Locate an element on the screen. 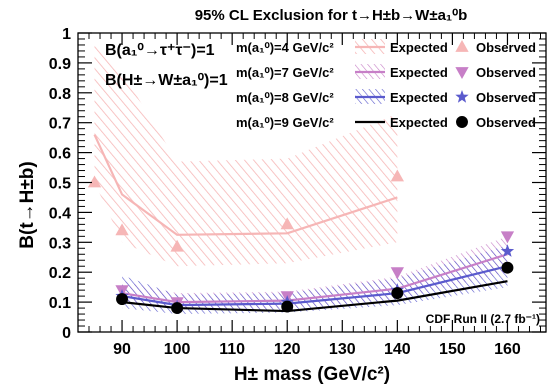  x-tick-label: 110 is located at coordinates (232, 349).